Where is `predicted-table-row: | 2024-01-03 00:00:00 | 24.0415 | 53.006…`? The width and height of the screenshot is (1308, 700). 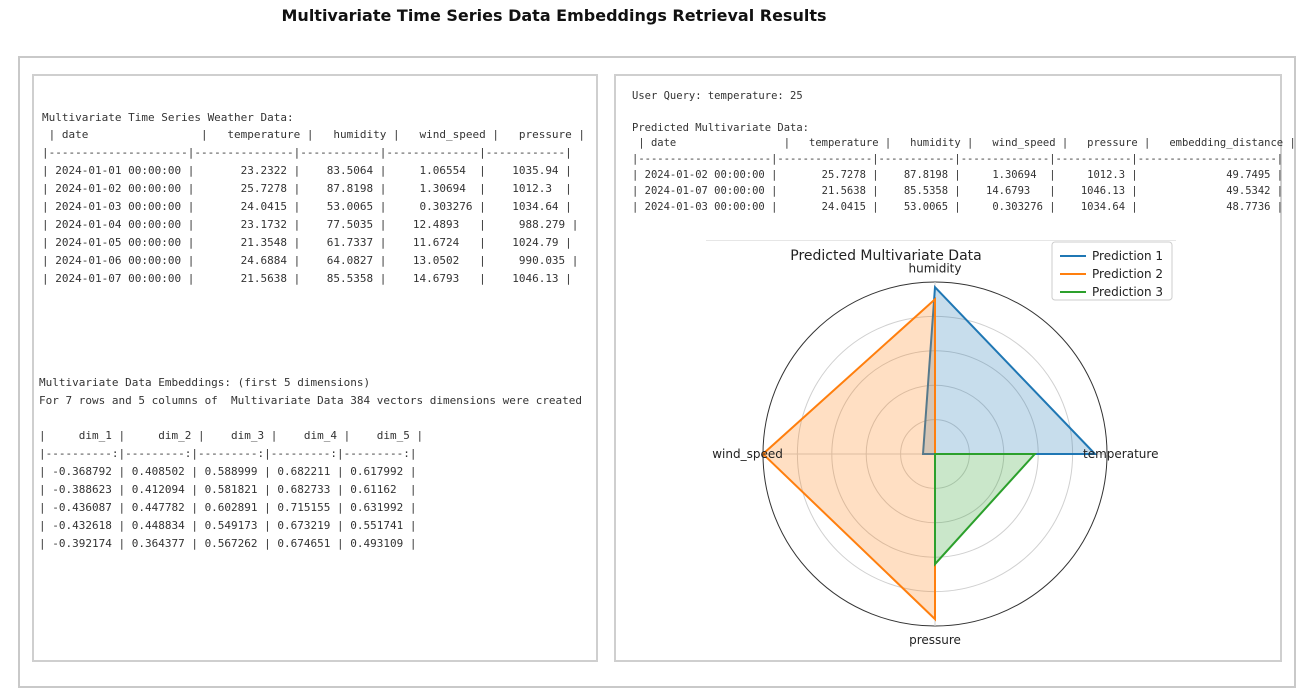
predicted-table-row: | 2024-01-03 00:00:00 | 24.0415 | 53.006… is located at coordinates (958, 207).